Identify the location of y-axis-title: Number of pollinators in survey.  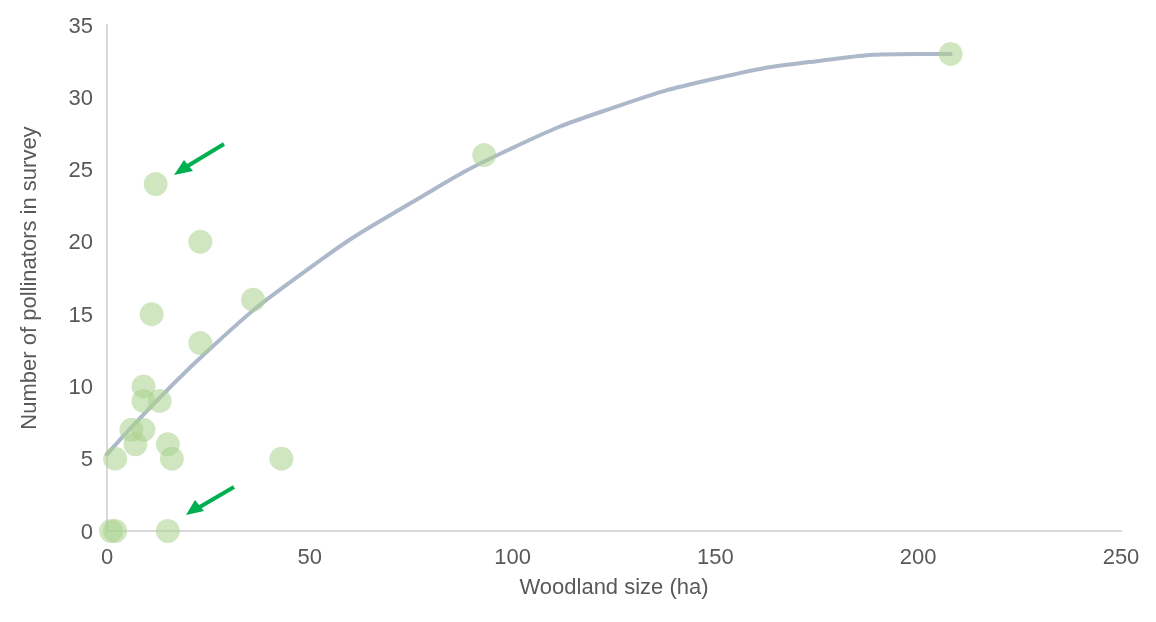
(28, 278).